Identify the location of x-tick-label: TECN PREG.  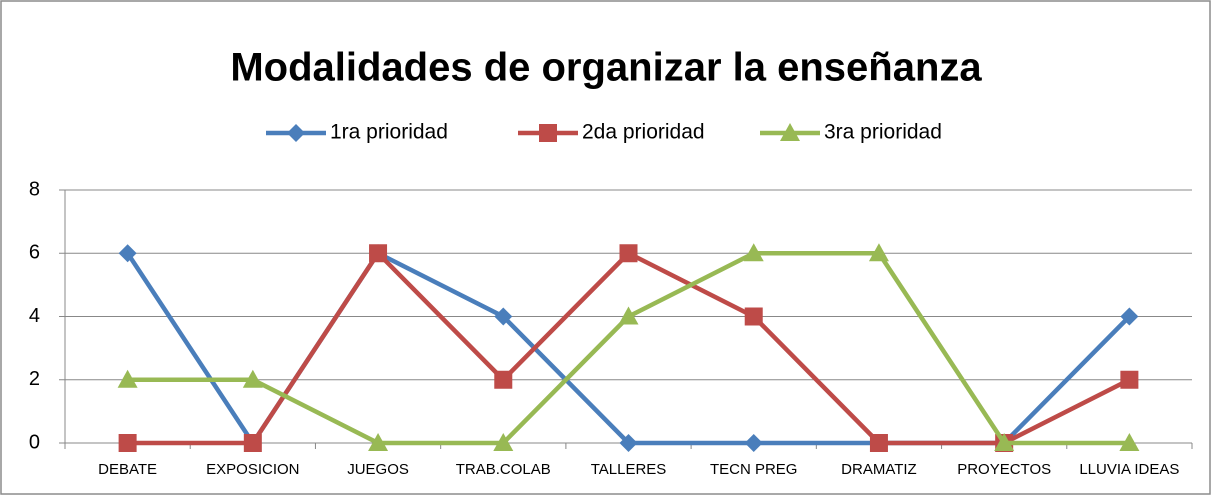
(754, 469).